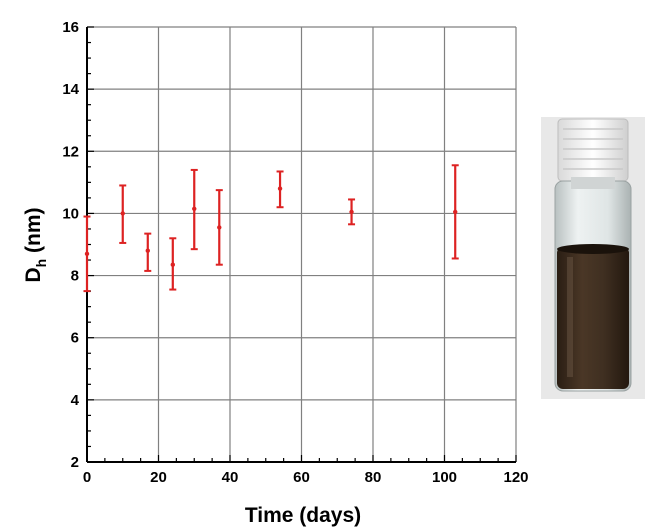 This screenshot has width=647, height=530. What do you see at coordinates (75, 400) in the screenshot?
I see `y-tick-label: 4` at bounding box center [75, 400].